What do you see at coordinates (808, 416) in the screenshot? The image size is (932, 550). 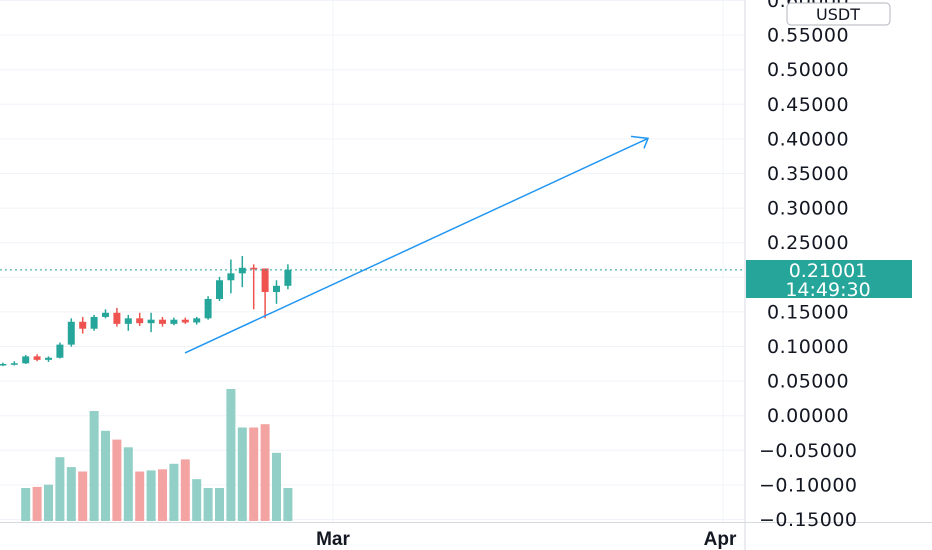 I see `y-tick-label: 0.00000` at bounding box center [808, 416].